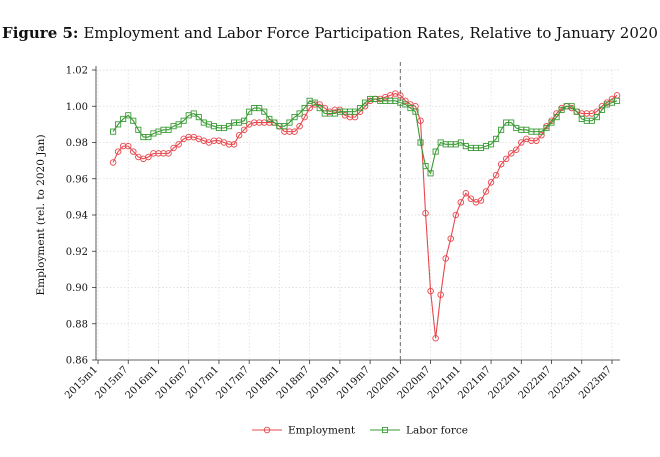 This screenshot has width=660, height=457. I want to click on series-line, so click(365, 136).